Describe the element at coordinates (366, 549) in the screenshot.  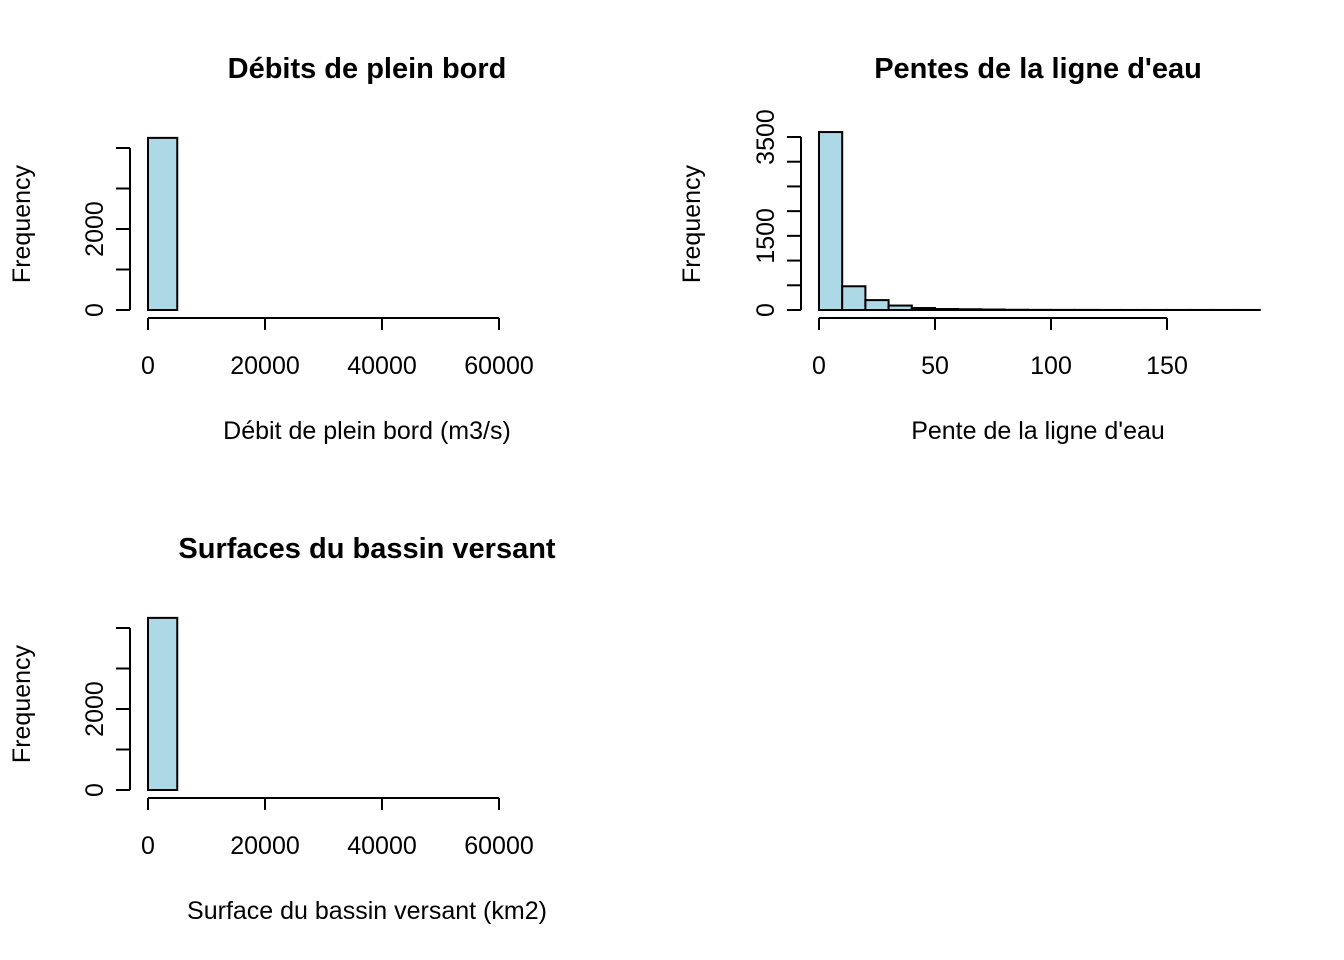
I see `chart-title: Surfaces du bassin versant` at that location.